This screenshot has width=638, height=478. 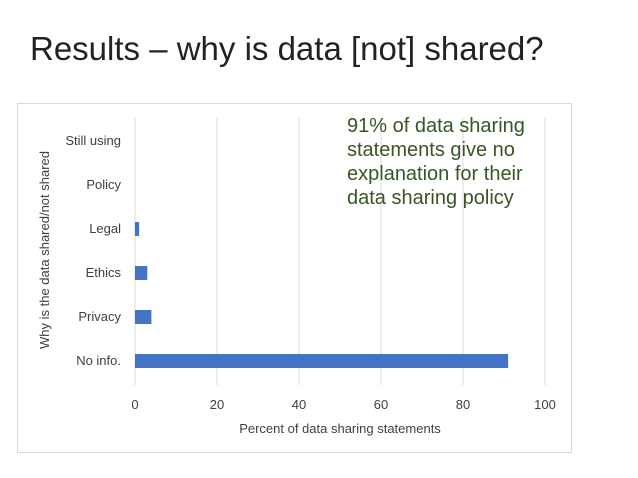 What do you see at coordinates (287, 48) in the screenshot?
I see `slide-title: Results – why is data [not] shared?` at bounding box center [287, 48].